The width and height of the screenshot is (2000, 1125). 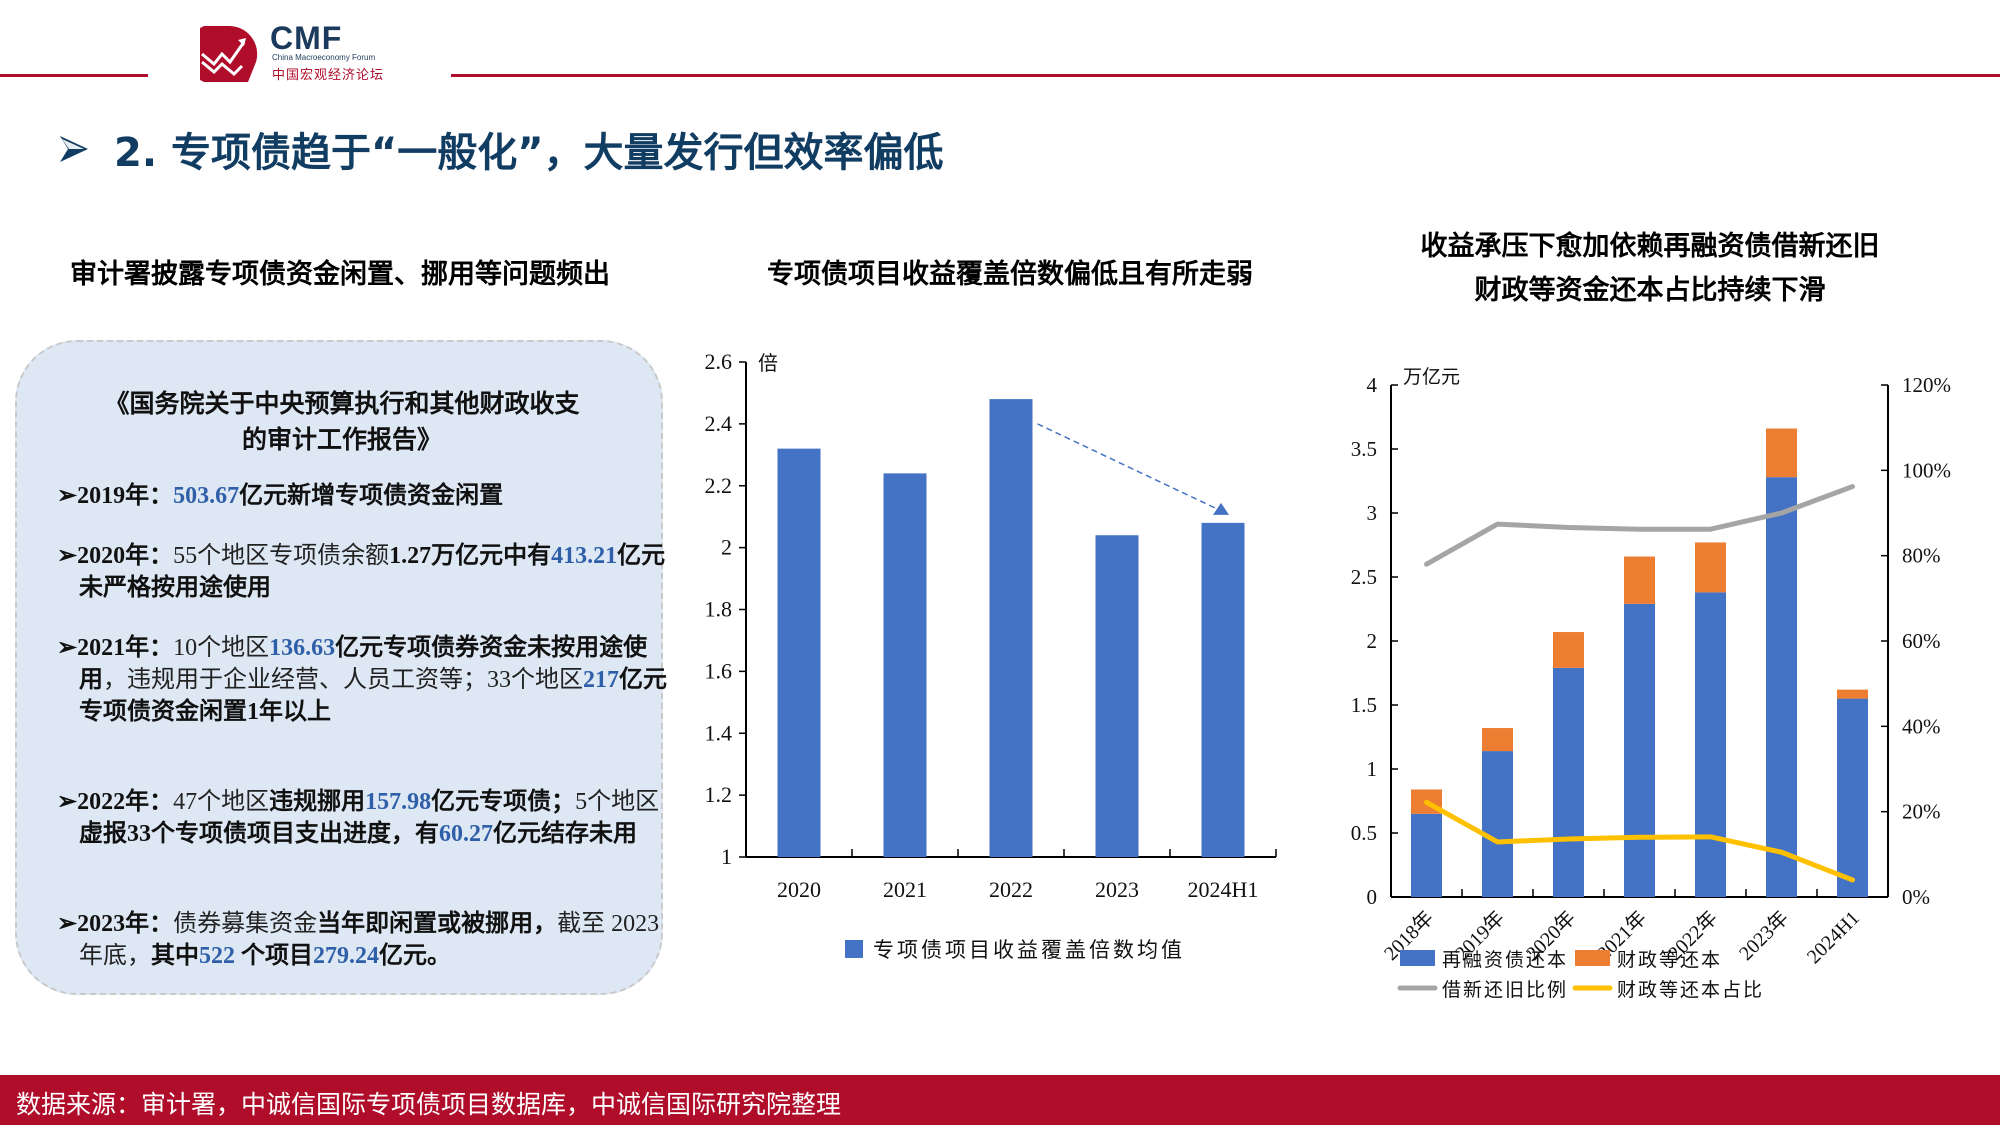 What do you see at coordinates (371, 496) in the screenshot?
I see `finding-text: 亿元新增专项债资金闲置` at bounding box center [371, 496].